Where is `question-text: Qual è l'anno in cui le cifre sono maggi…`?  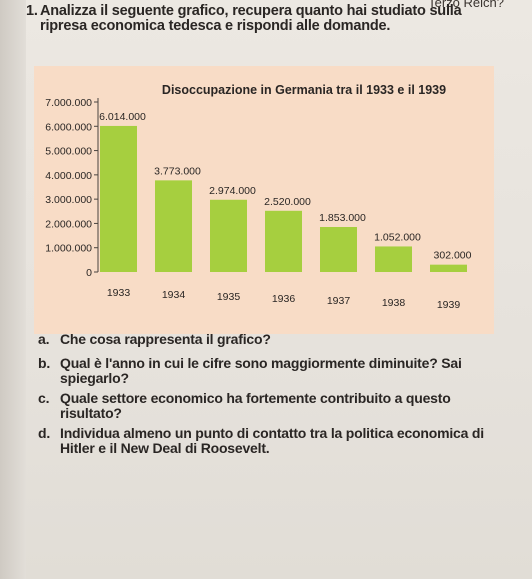
question-text: Qual è l'anno in cui le cifre sono maggi… is located at coordinates (261, 370).